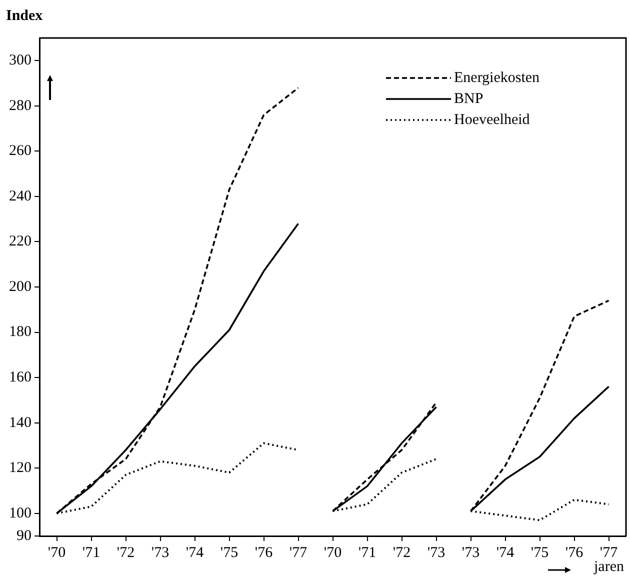 The width and height of the screenshot is (630, 585). Describe the element at coordinates (24, 536) in the screenshot. I see `y-tick-label: 90` at that location.